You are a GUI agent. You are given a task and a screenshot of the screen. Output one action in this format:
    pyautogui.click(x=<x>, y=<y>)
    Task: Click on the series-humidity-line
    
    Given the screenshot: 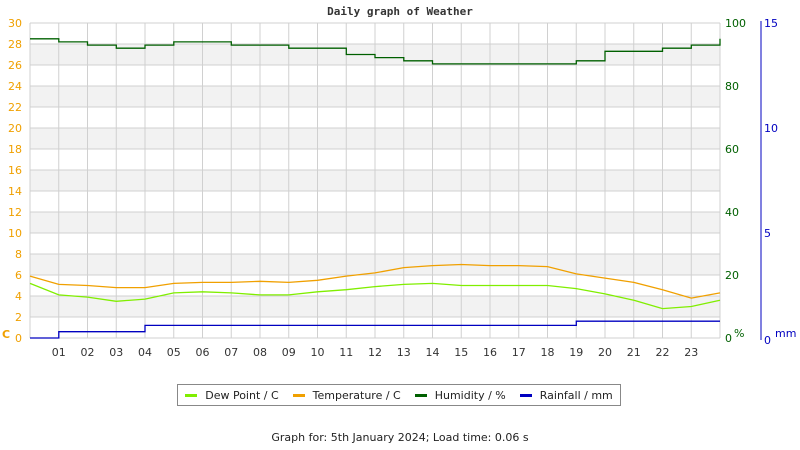 What is the action you would take?
    pyautogui.click(x=375, y=51)
    